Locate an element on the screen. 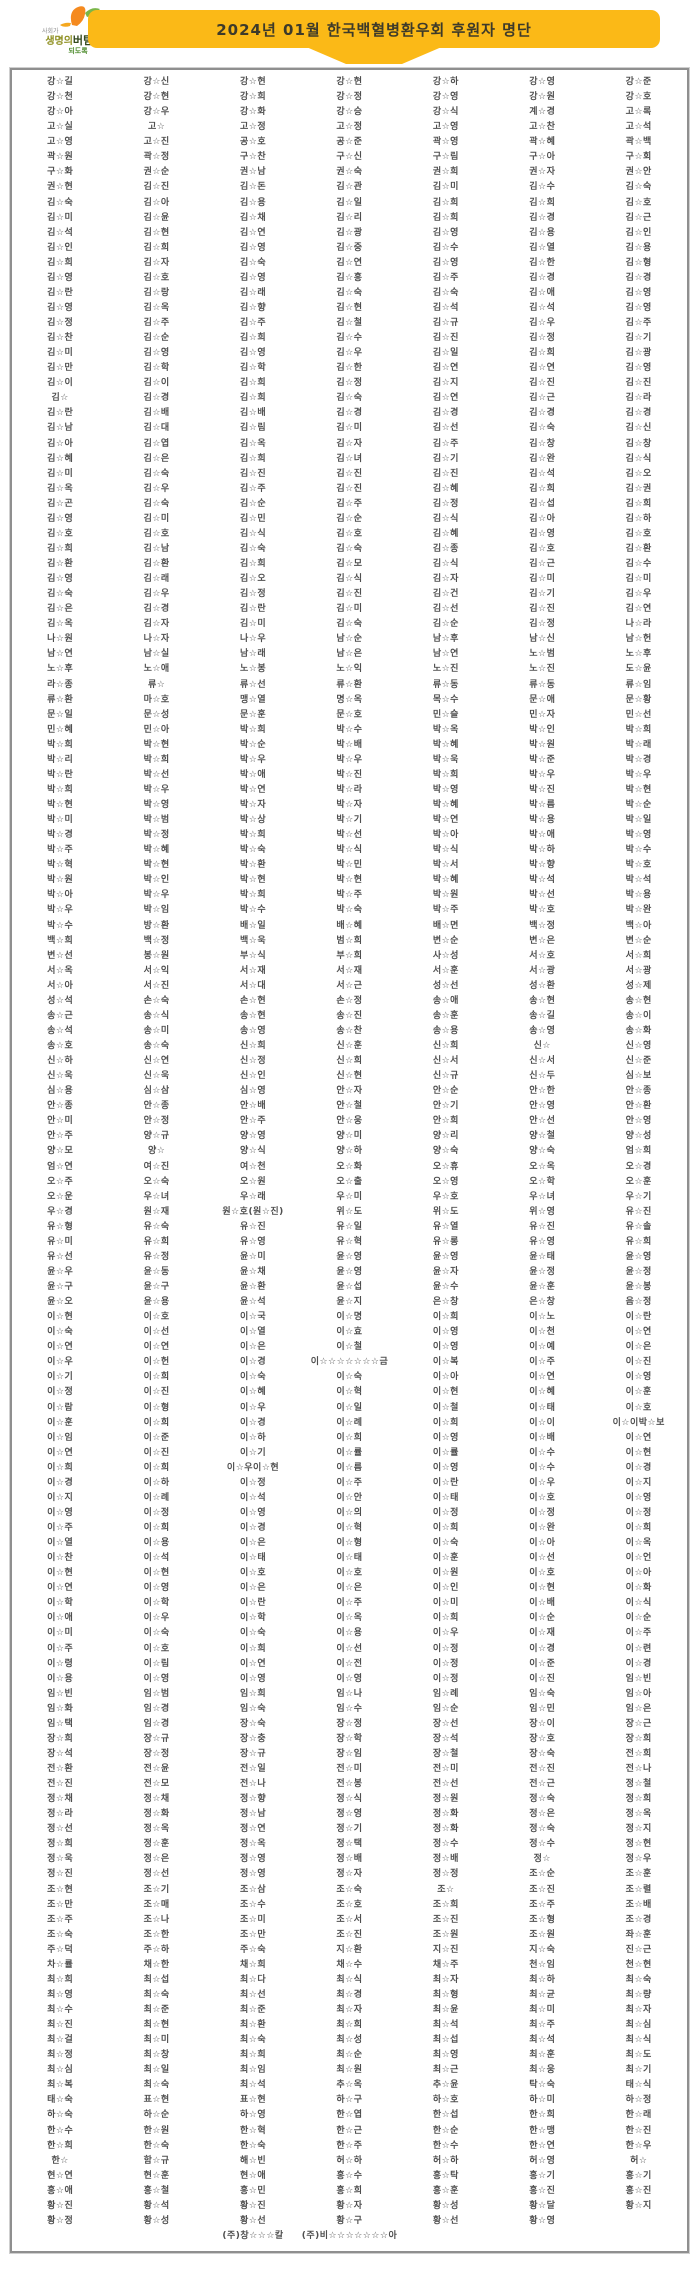 This screenshot has height=2269, width=700. donor-name: 박☆하 is located at coordinates (542, 850).